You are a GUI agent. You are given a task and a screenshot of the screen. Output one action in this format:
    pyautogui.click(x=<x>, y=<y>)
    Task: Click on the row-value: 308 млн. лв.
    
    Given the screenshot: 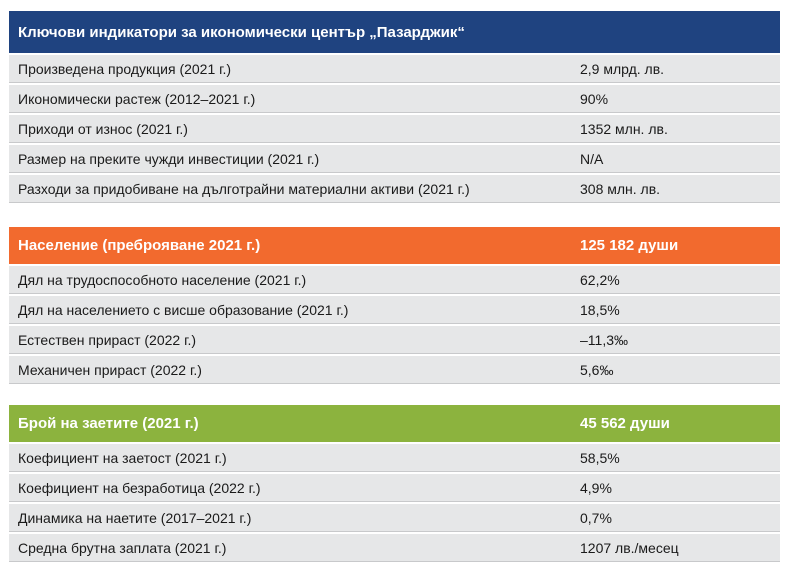 What is the action you would take?
    pyautogui.click(x=620, y=188)
    